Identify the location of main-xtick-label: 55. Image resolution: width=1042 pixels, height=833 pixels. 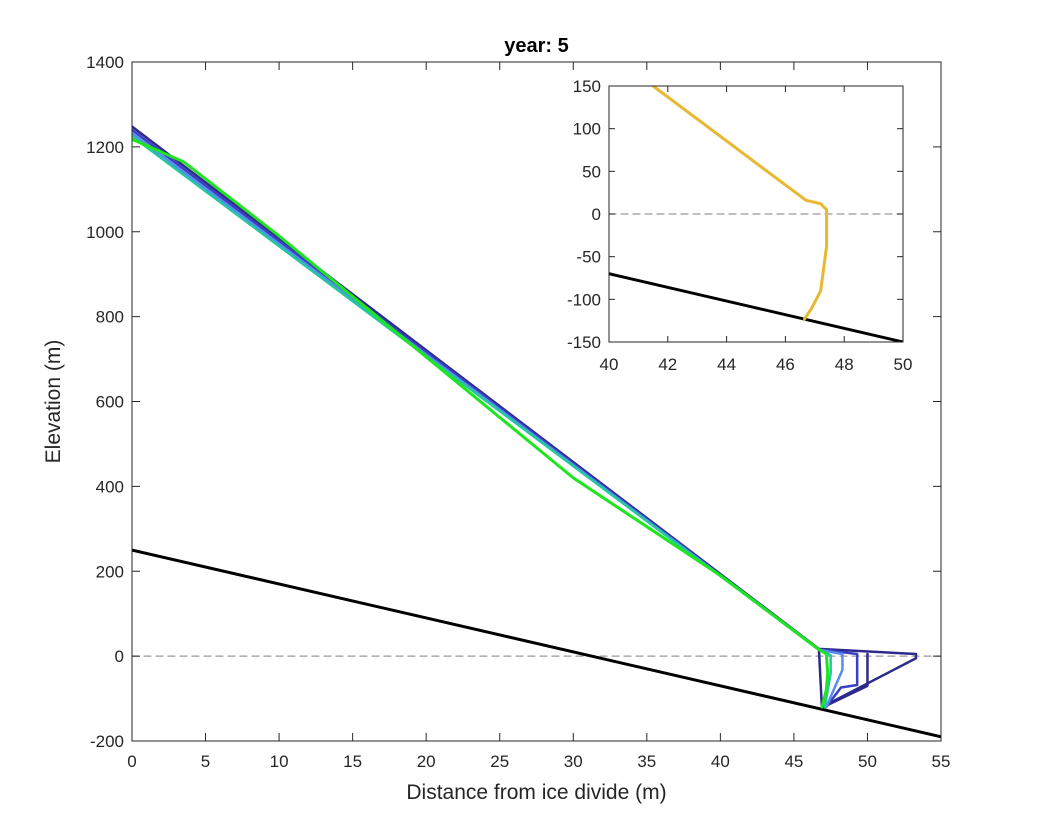
(941, 761).